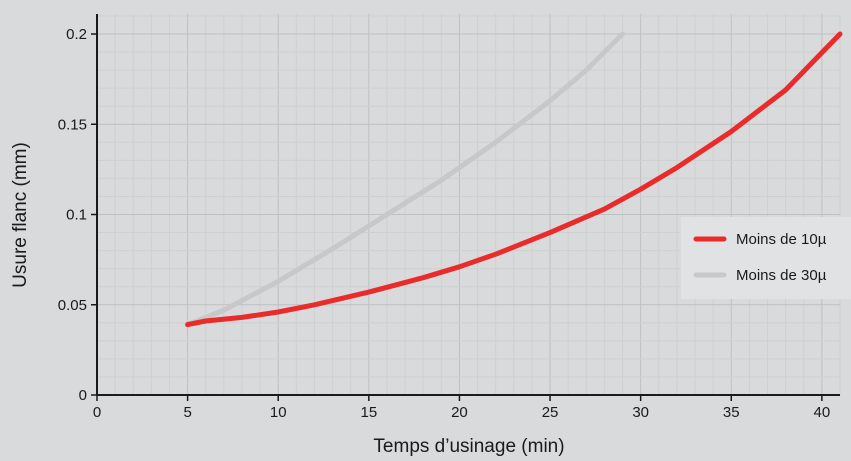 The image size is (851, 461). I want to click on y-axis-title: Usure flanc (mm), so click(20, 215).